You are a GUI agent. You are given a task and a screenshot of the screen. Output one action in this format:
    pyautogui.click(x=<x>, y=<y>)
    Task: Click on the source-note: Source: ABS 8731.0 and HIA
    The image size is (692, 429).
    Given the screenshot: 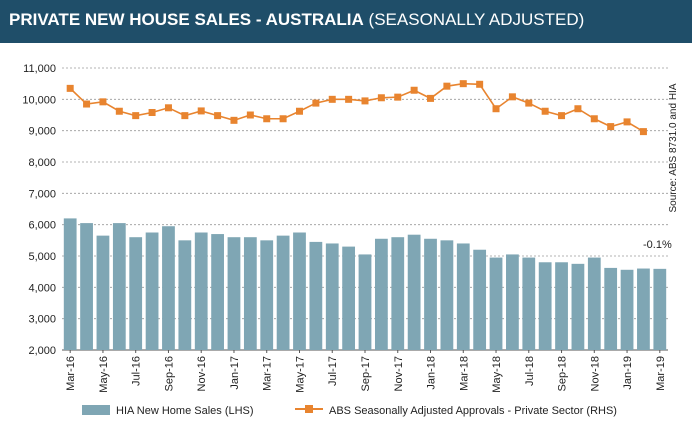 What is the action you would take?
    pyautogui.click(x=673, y=147)
    